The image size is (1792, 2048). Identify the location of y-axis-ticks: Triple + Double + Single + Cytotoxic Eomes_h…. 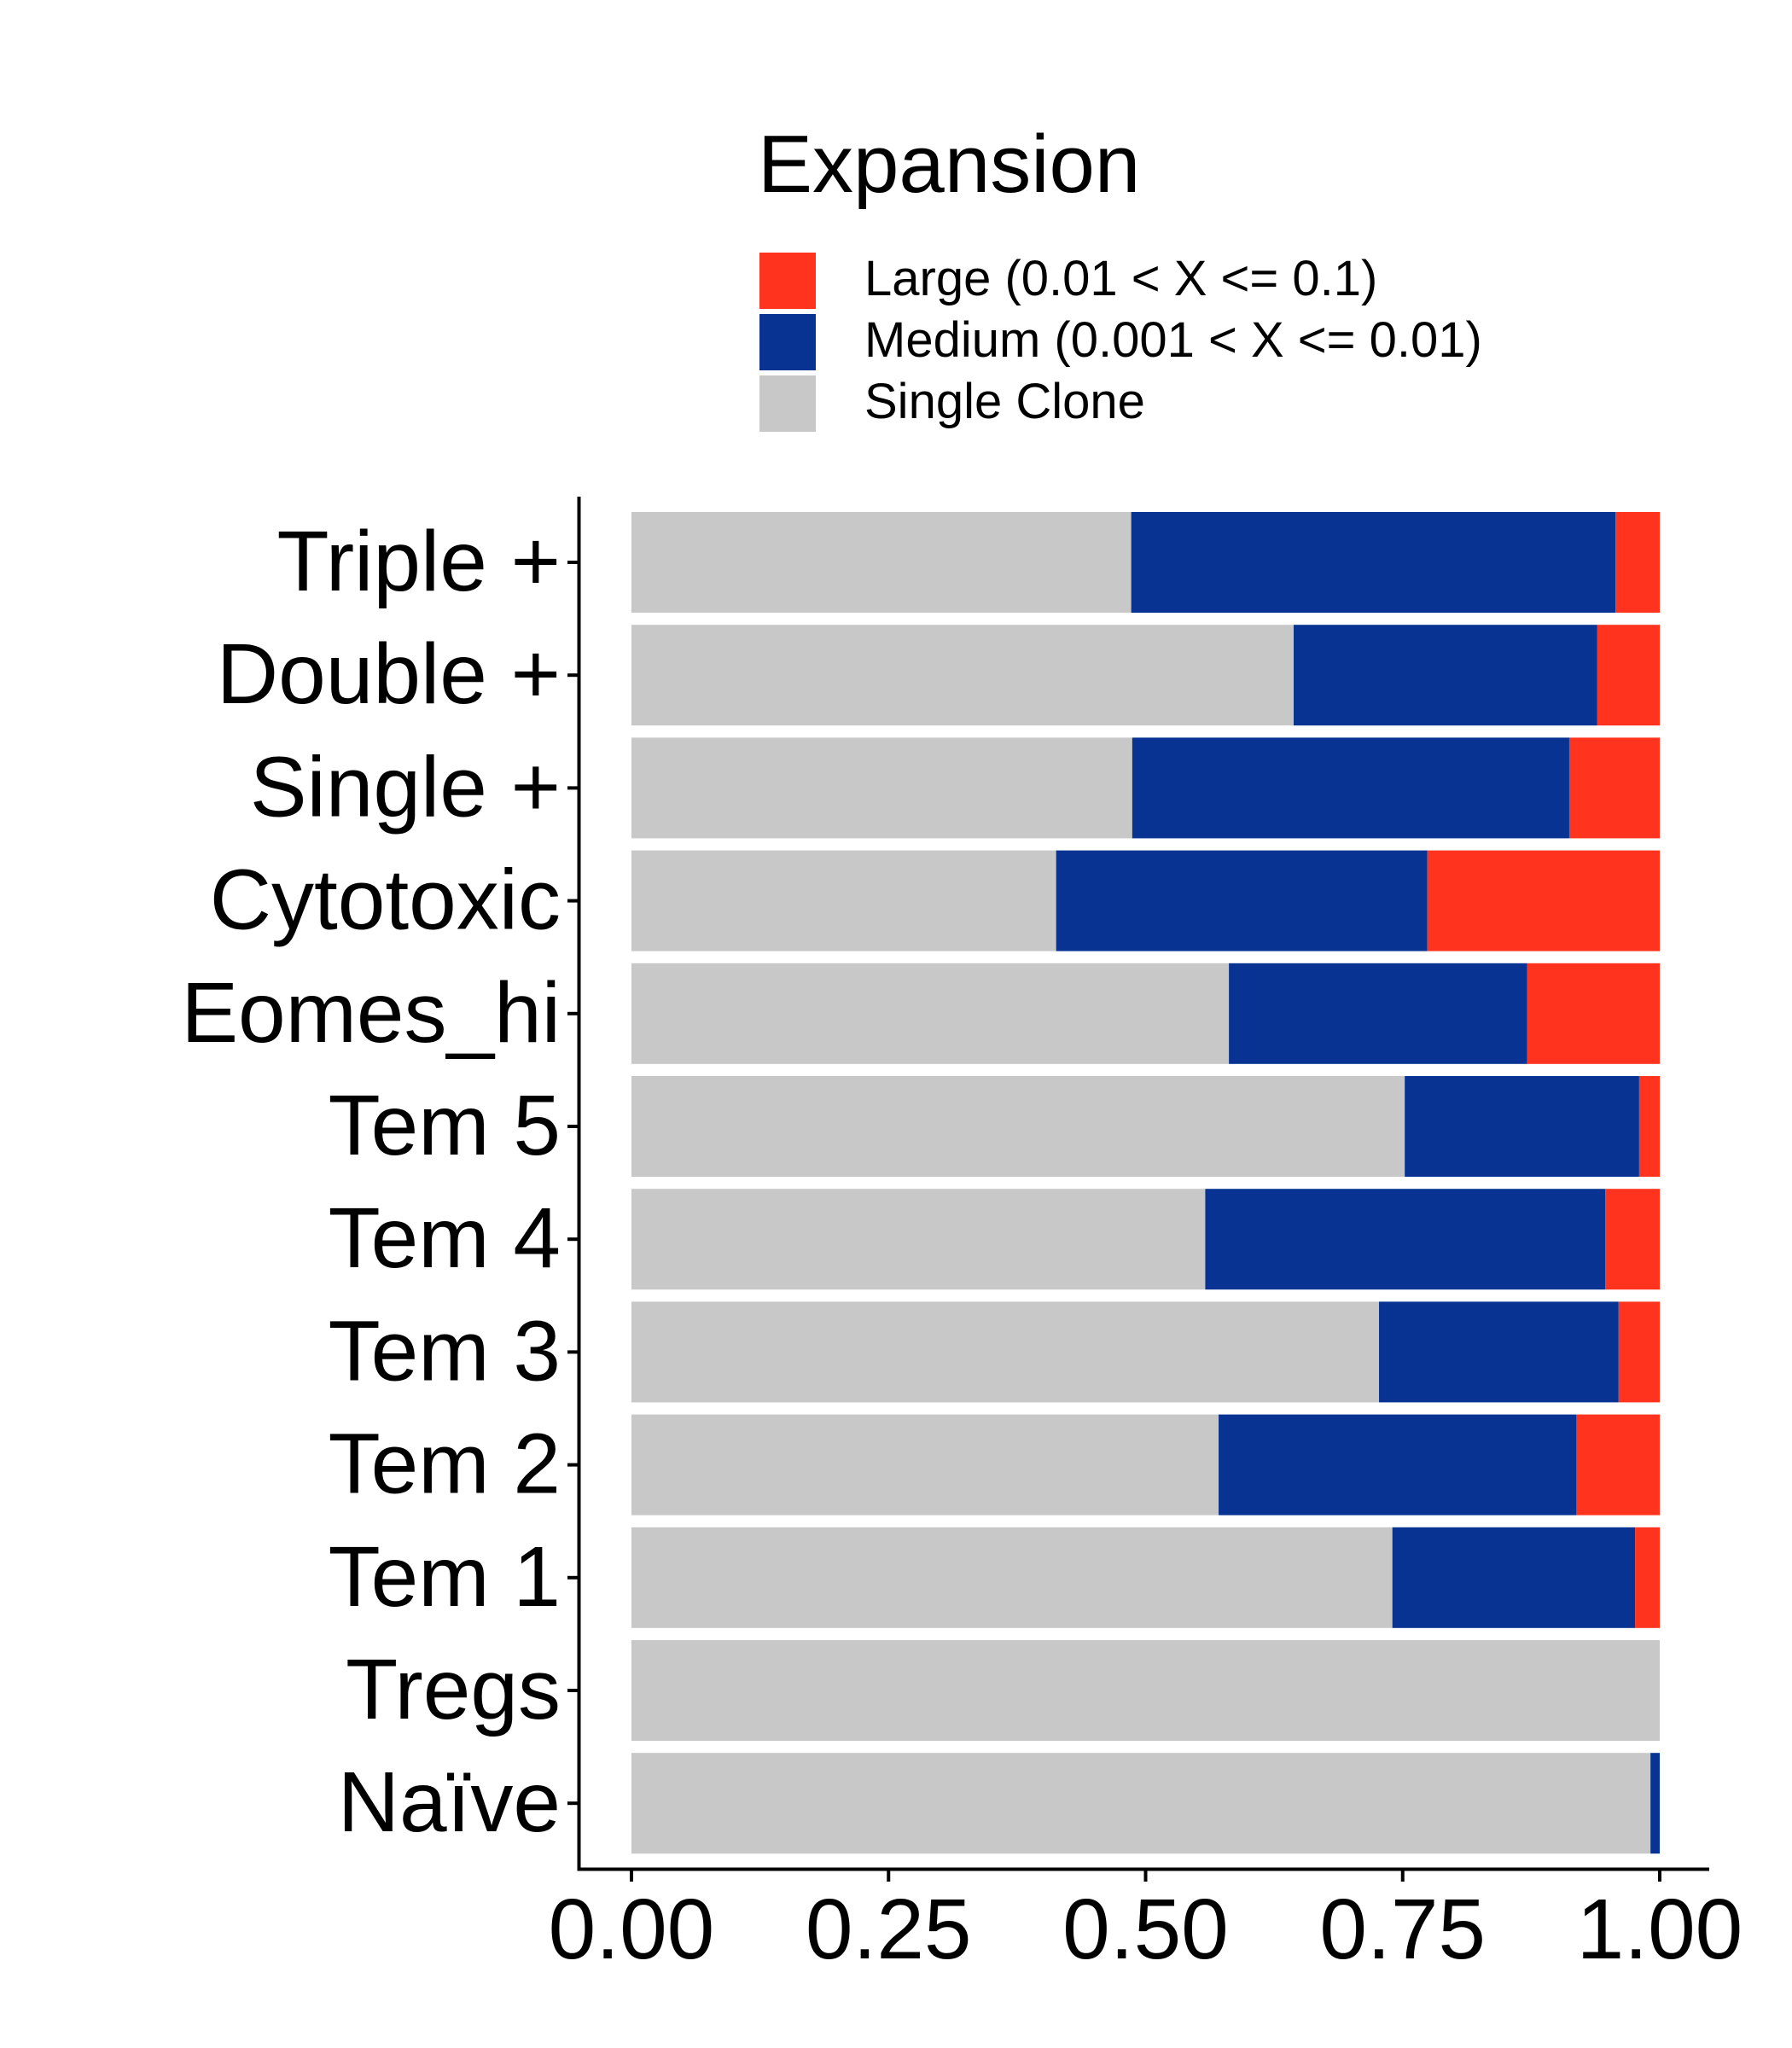
(380, 1182).